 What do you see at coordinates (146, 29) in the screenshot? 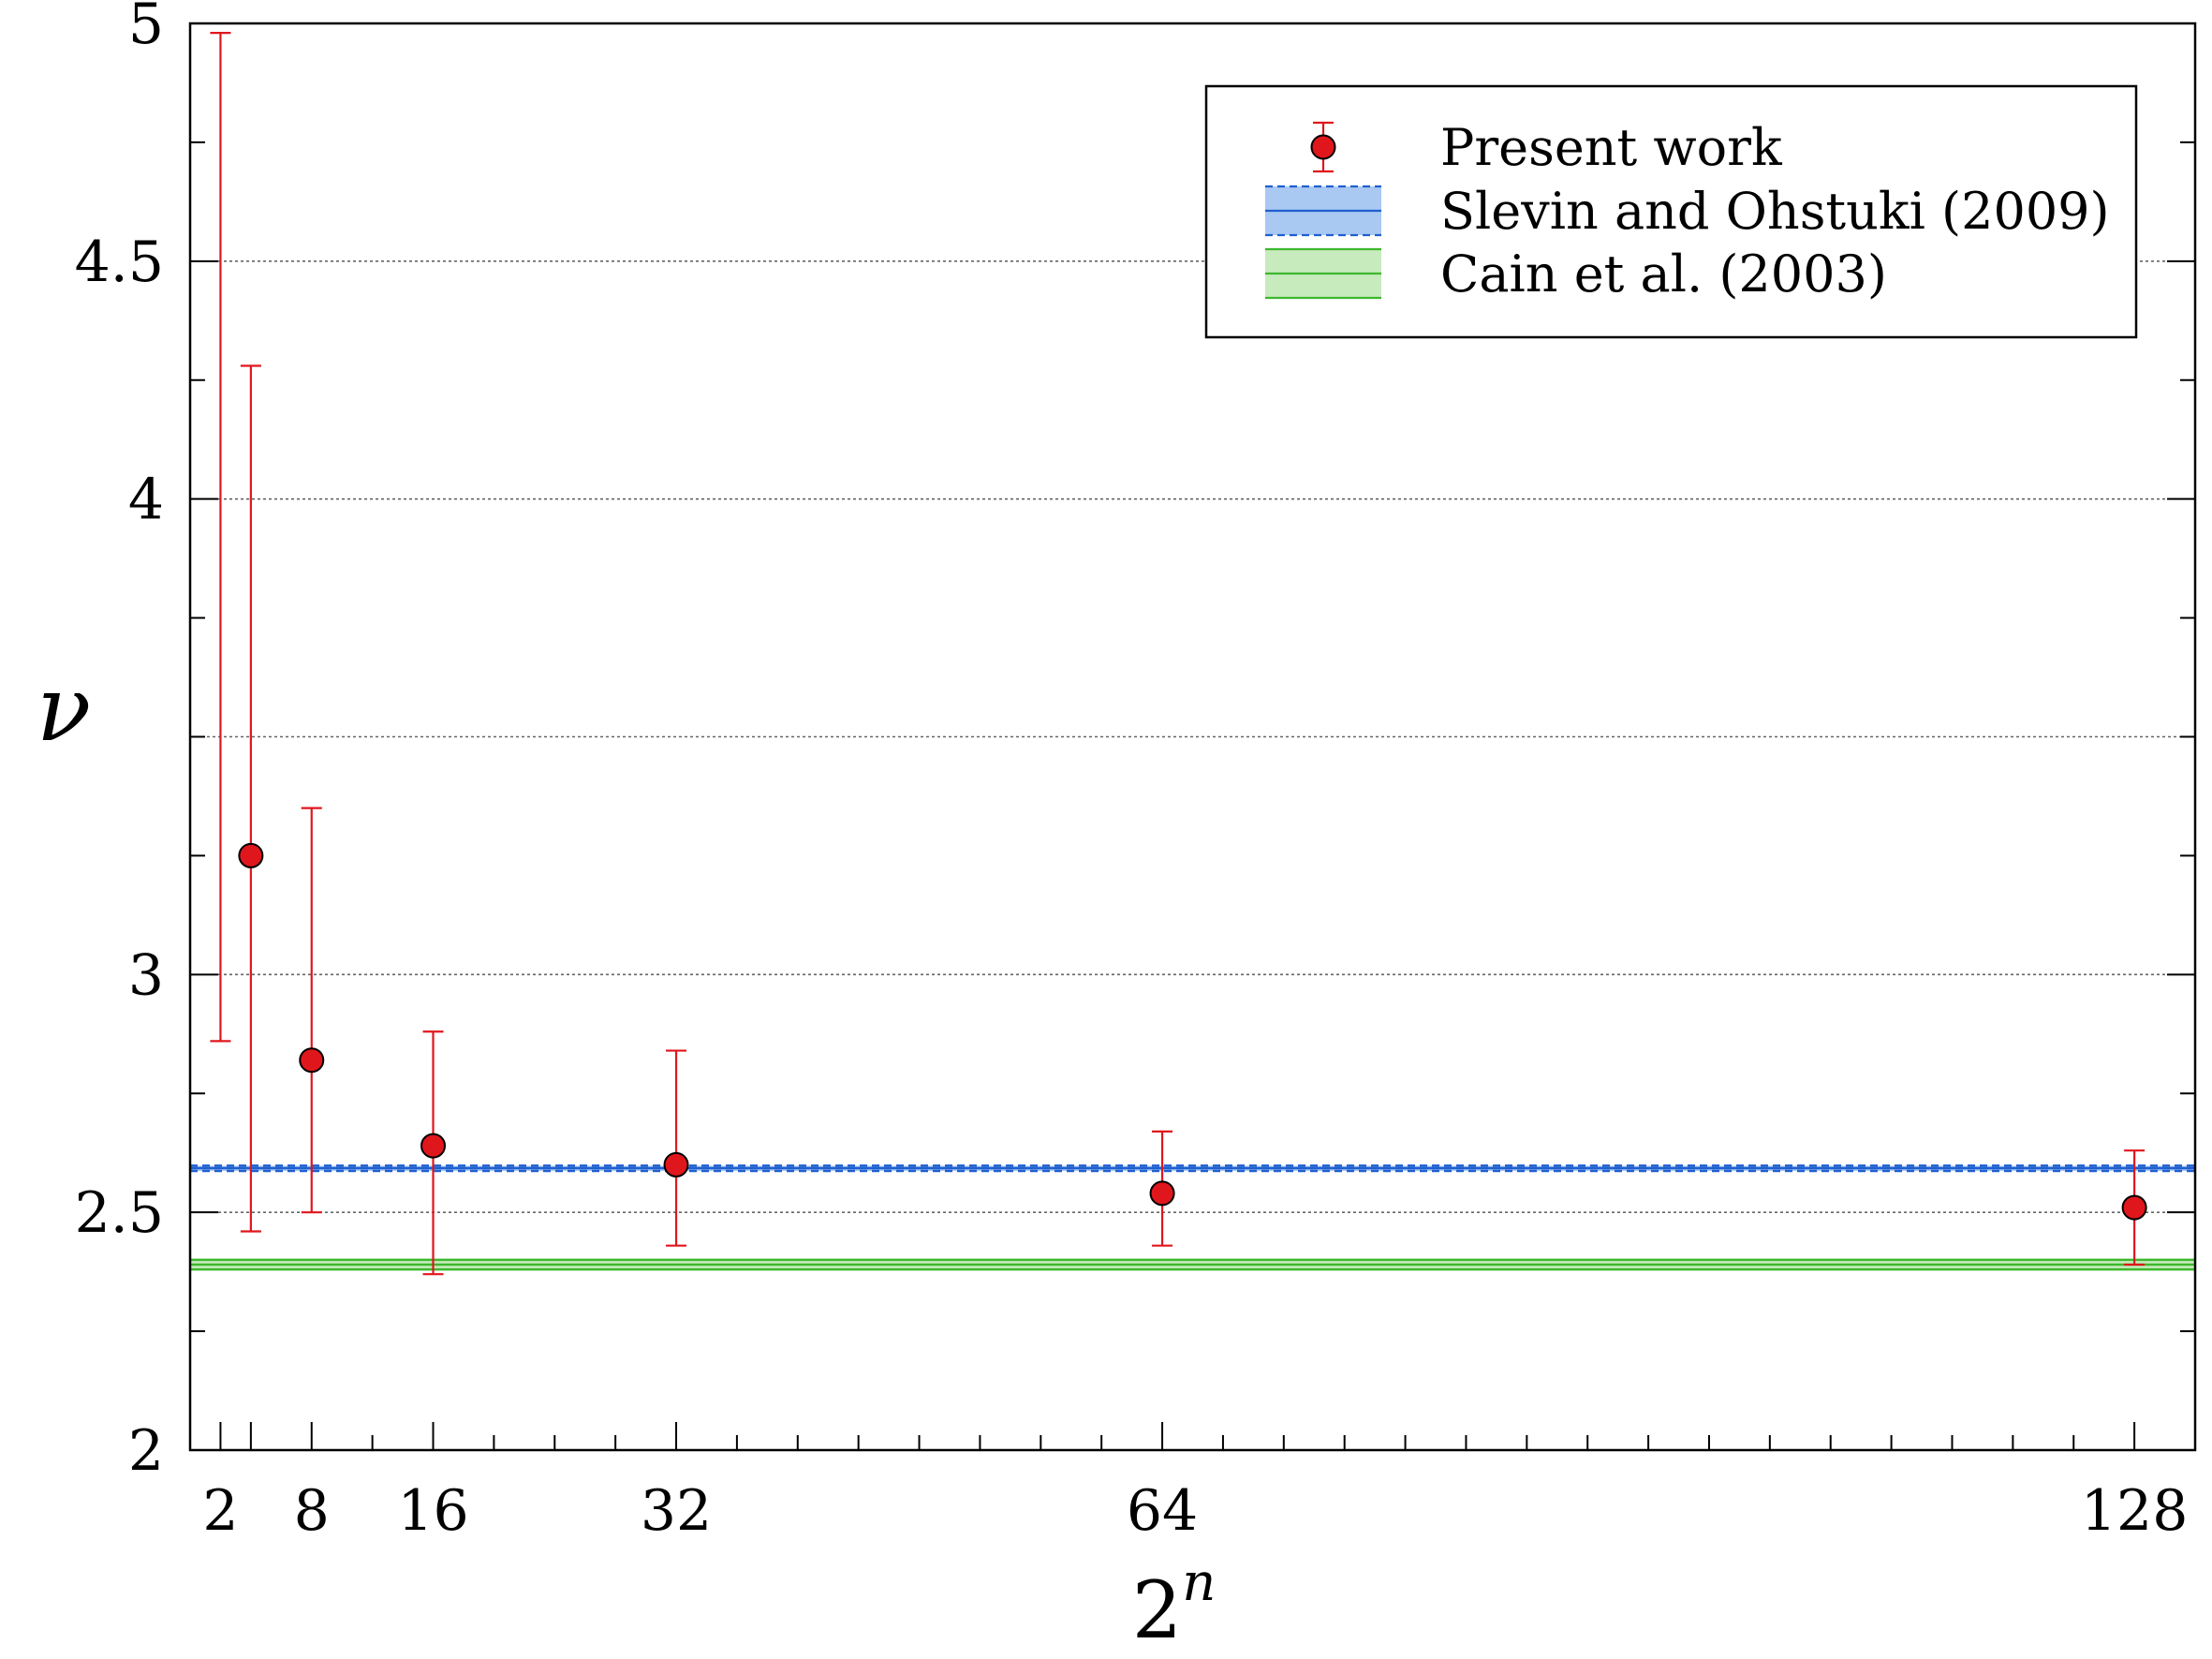
I see `y-tick-label: 5` at bounding box center [146, 29].